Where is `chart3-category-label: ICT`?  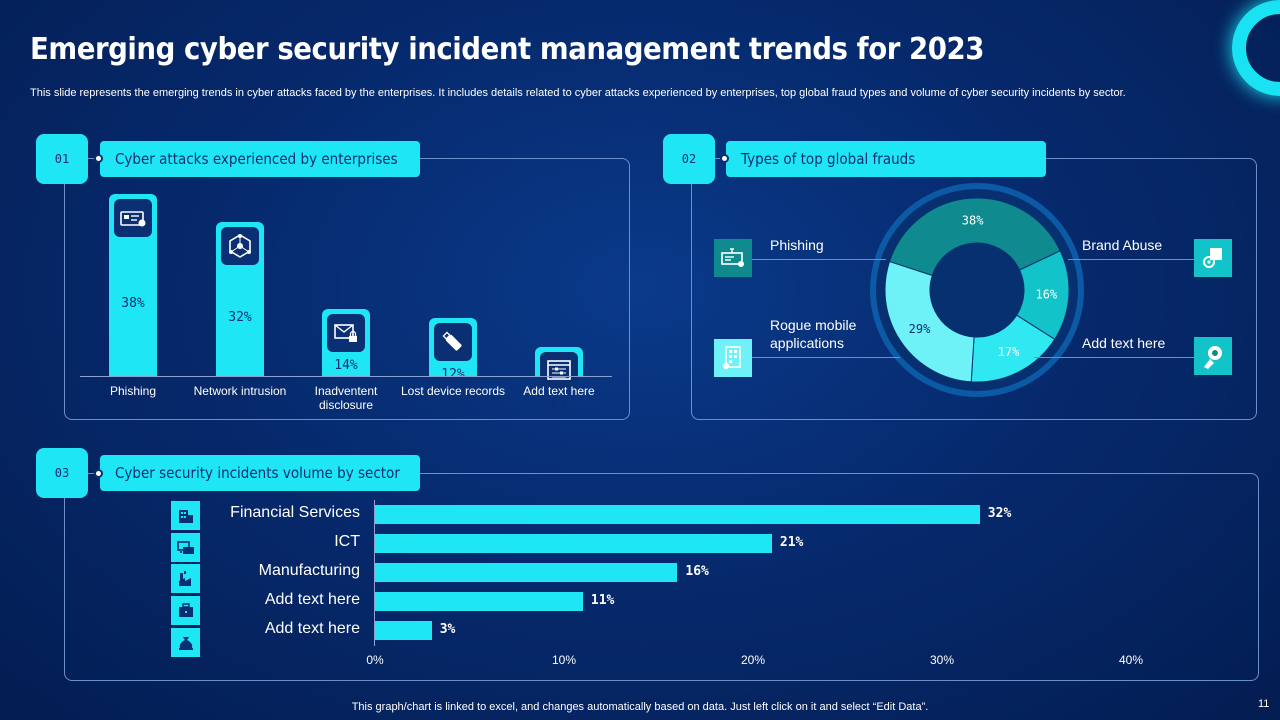 chart3-category-label: ICT is located at coordinates (347, 541).